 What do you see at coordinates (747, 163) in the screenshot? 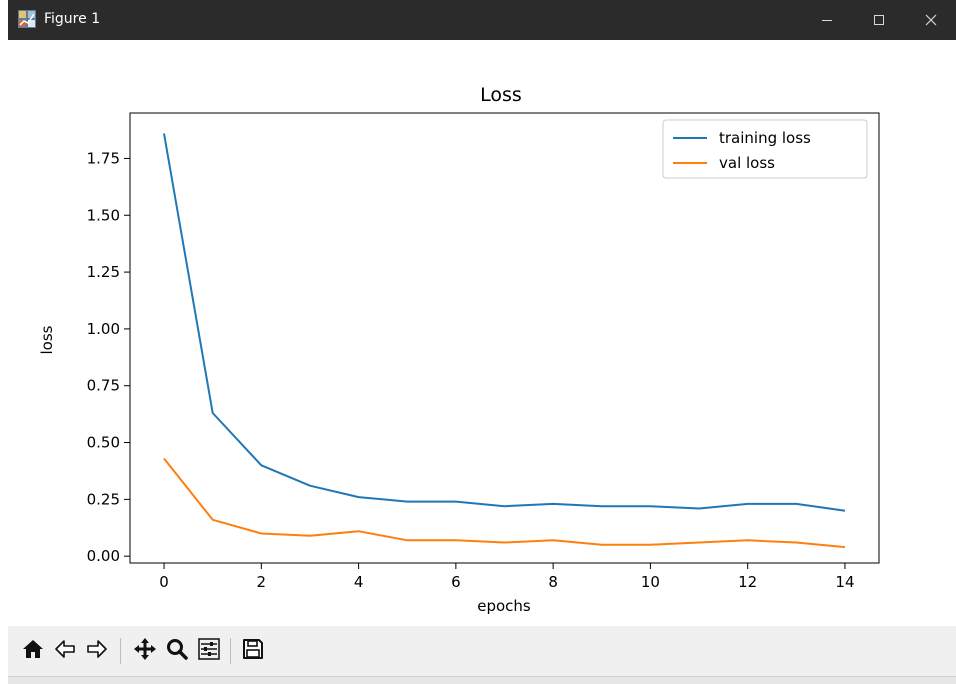
I see `legend-label: val loss` at bounding box center [747, 163].